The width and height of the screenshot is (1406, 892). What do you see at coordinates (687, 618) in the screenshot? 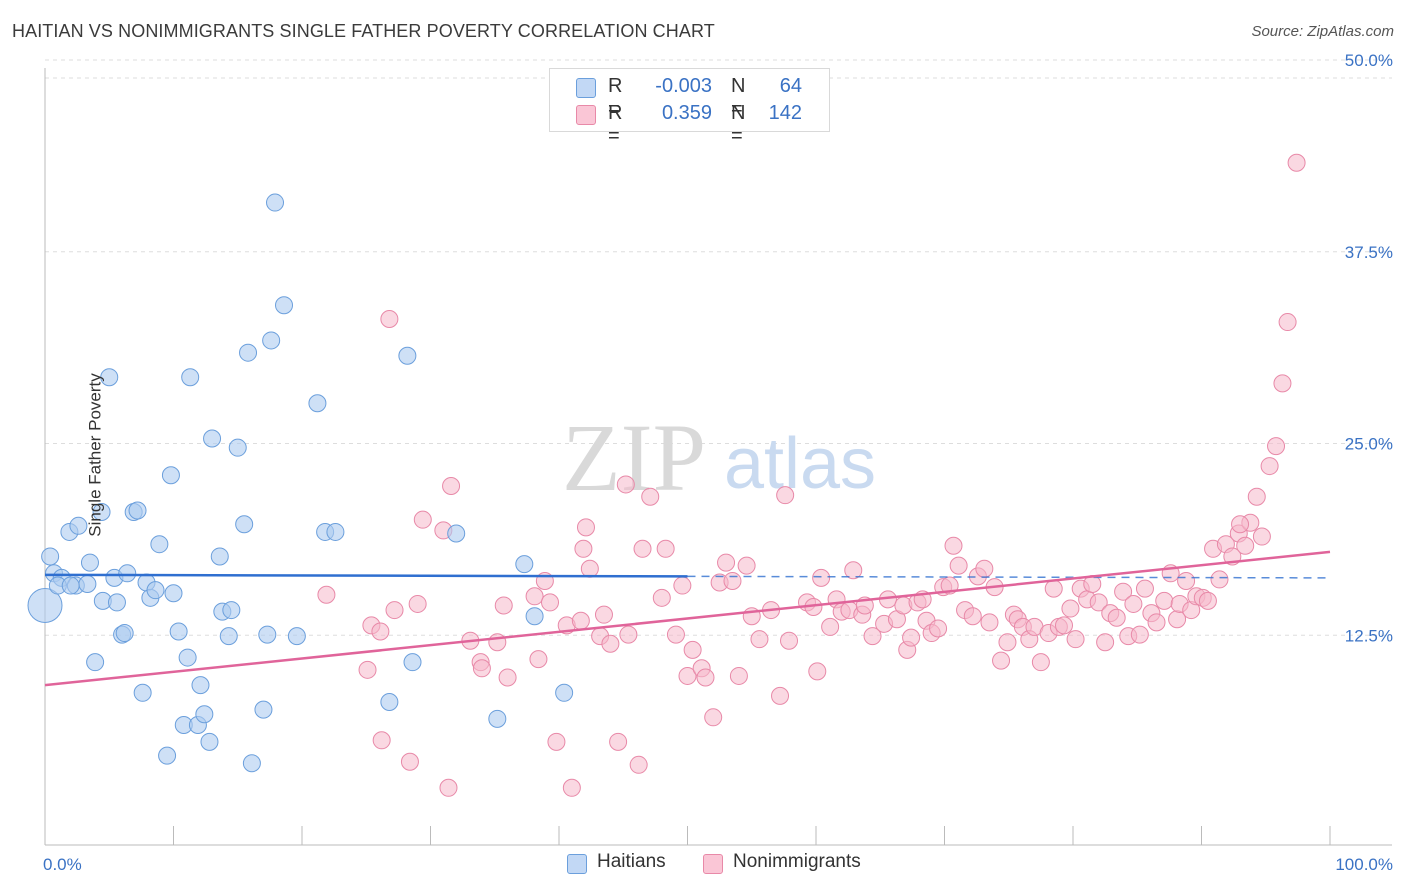
I see `nonimmigrants-trend-line` at bounding box center [687, 618].